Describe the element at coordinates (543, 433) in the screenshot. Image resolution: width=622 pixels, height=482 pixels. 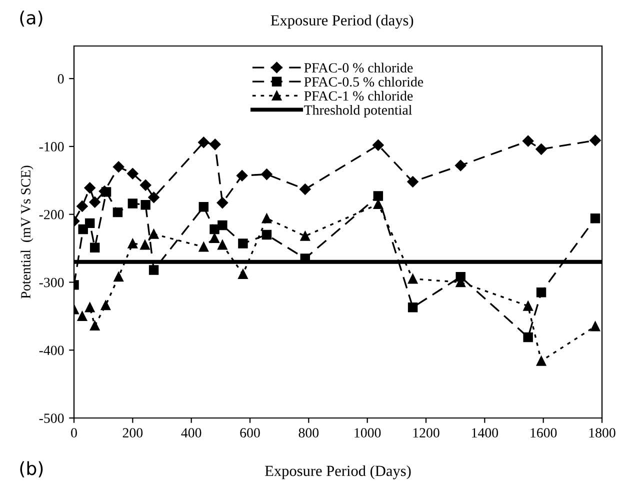
I see `x-tick-label: 1600` at that location.